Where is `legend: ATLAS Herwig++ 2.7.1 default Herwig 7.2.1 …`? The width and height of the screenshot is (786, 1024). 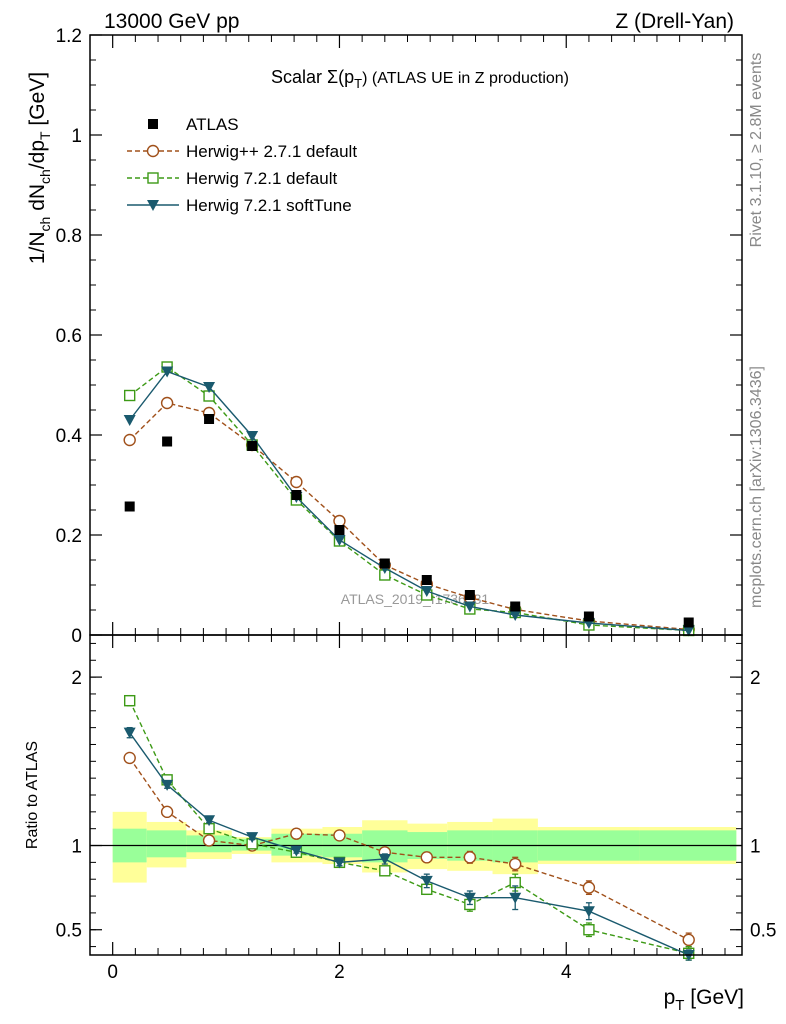
legend: ATLAS Herwig++ 2.7.1 default Herwig 7.2.1 … is located at coordinates (242, 165).